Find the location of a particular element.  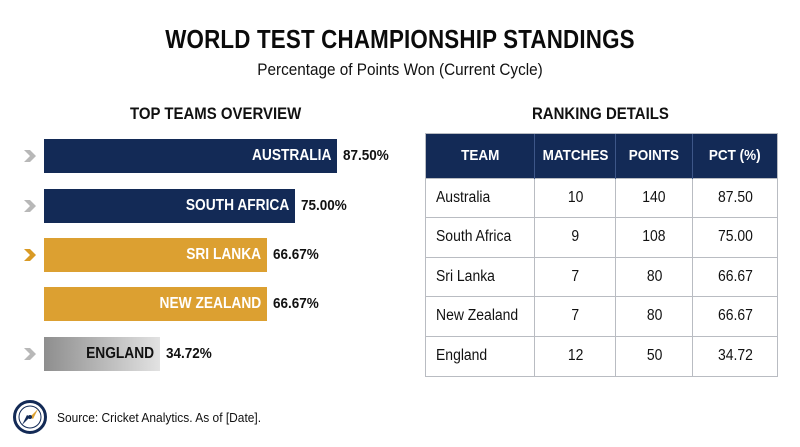

table-header-row: TEAM MATCHES POINTS PCT (%) is located at coordinates (601, 156).